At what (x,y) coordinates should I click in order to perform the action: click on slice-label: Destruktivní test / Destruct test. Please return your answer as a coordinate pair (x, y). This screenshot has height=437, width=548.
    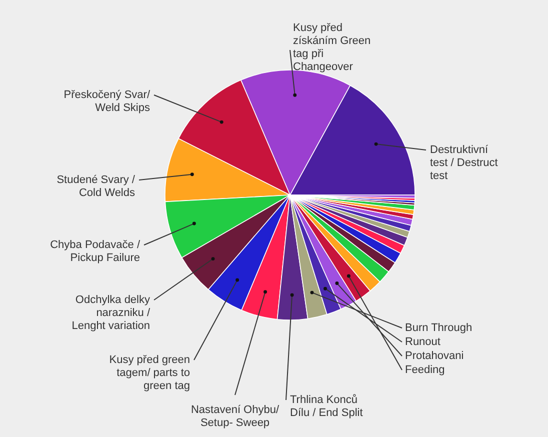
    Looking at the image, I should click on (464, 163).